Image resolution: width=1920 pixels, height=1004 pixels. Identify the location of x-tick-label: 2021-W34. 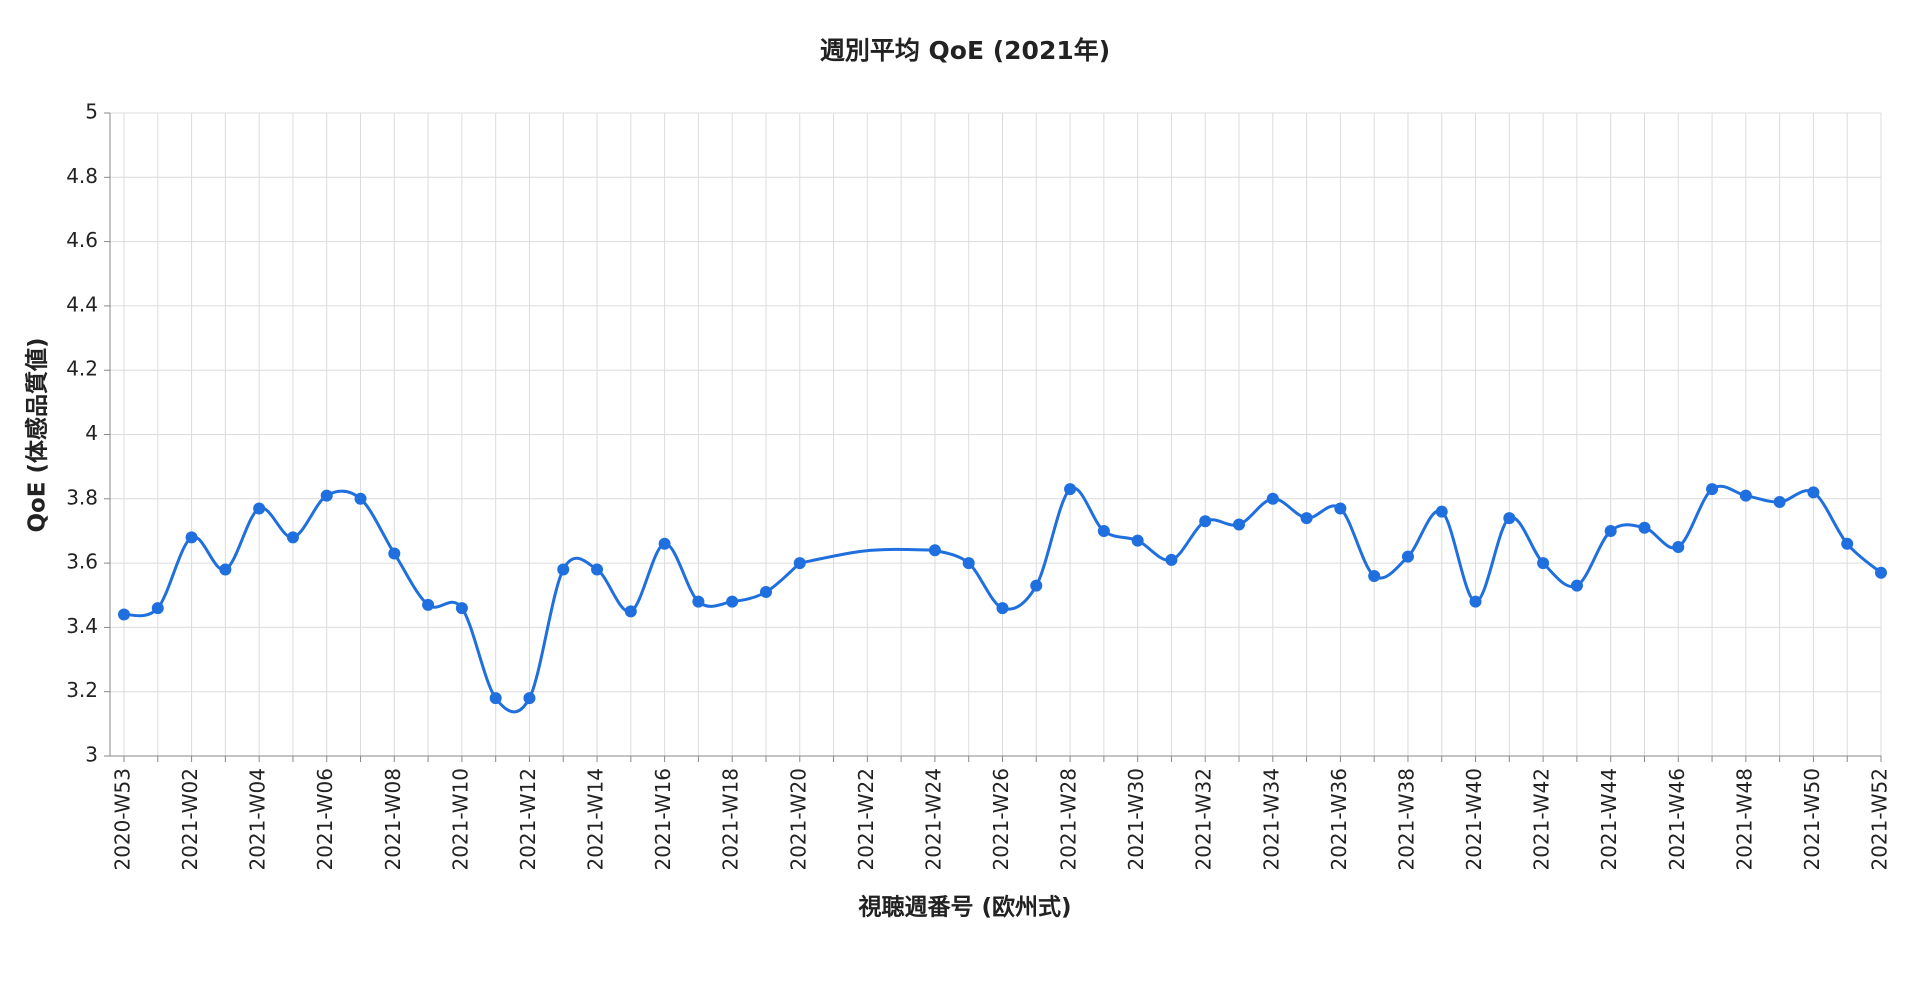
(1271, 819).